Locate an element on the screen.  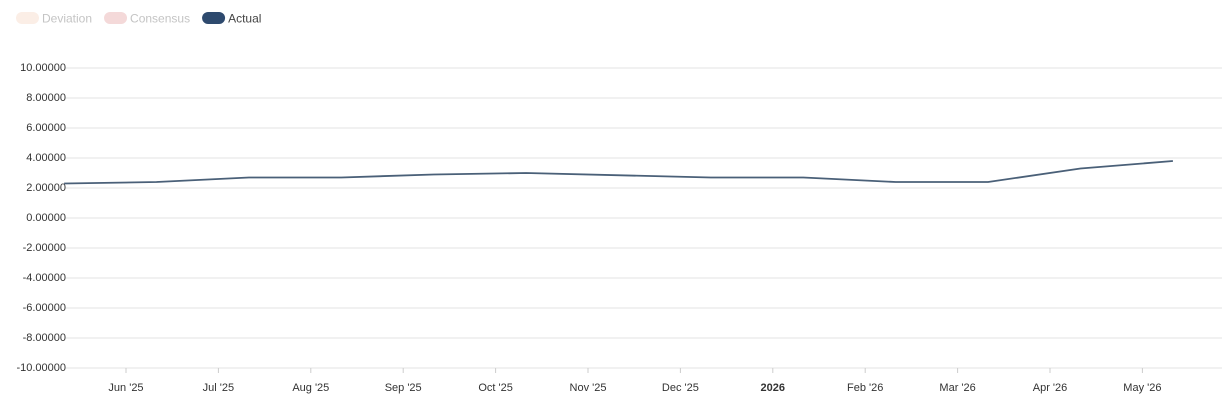
legend-label: Consensus is located at coordinates (160, 19).